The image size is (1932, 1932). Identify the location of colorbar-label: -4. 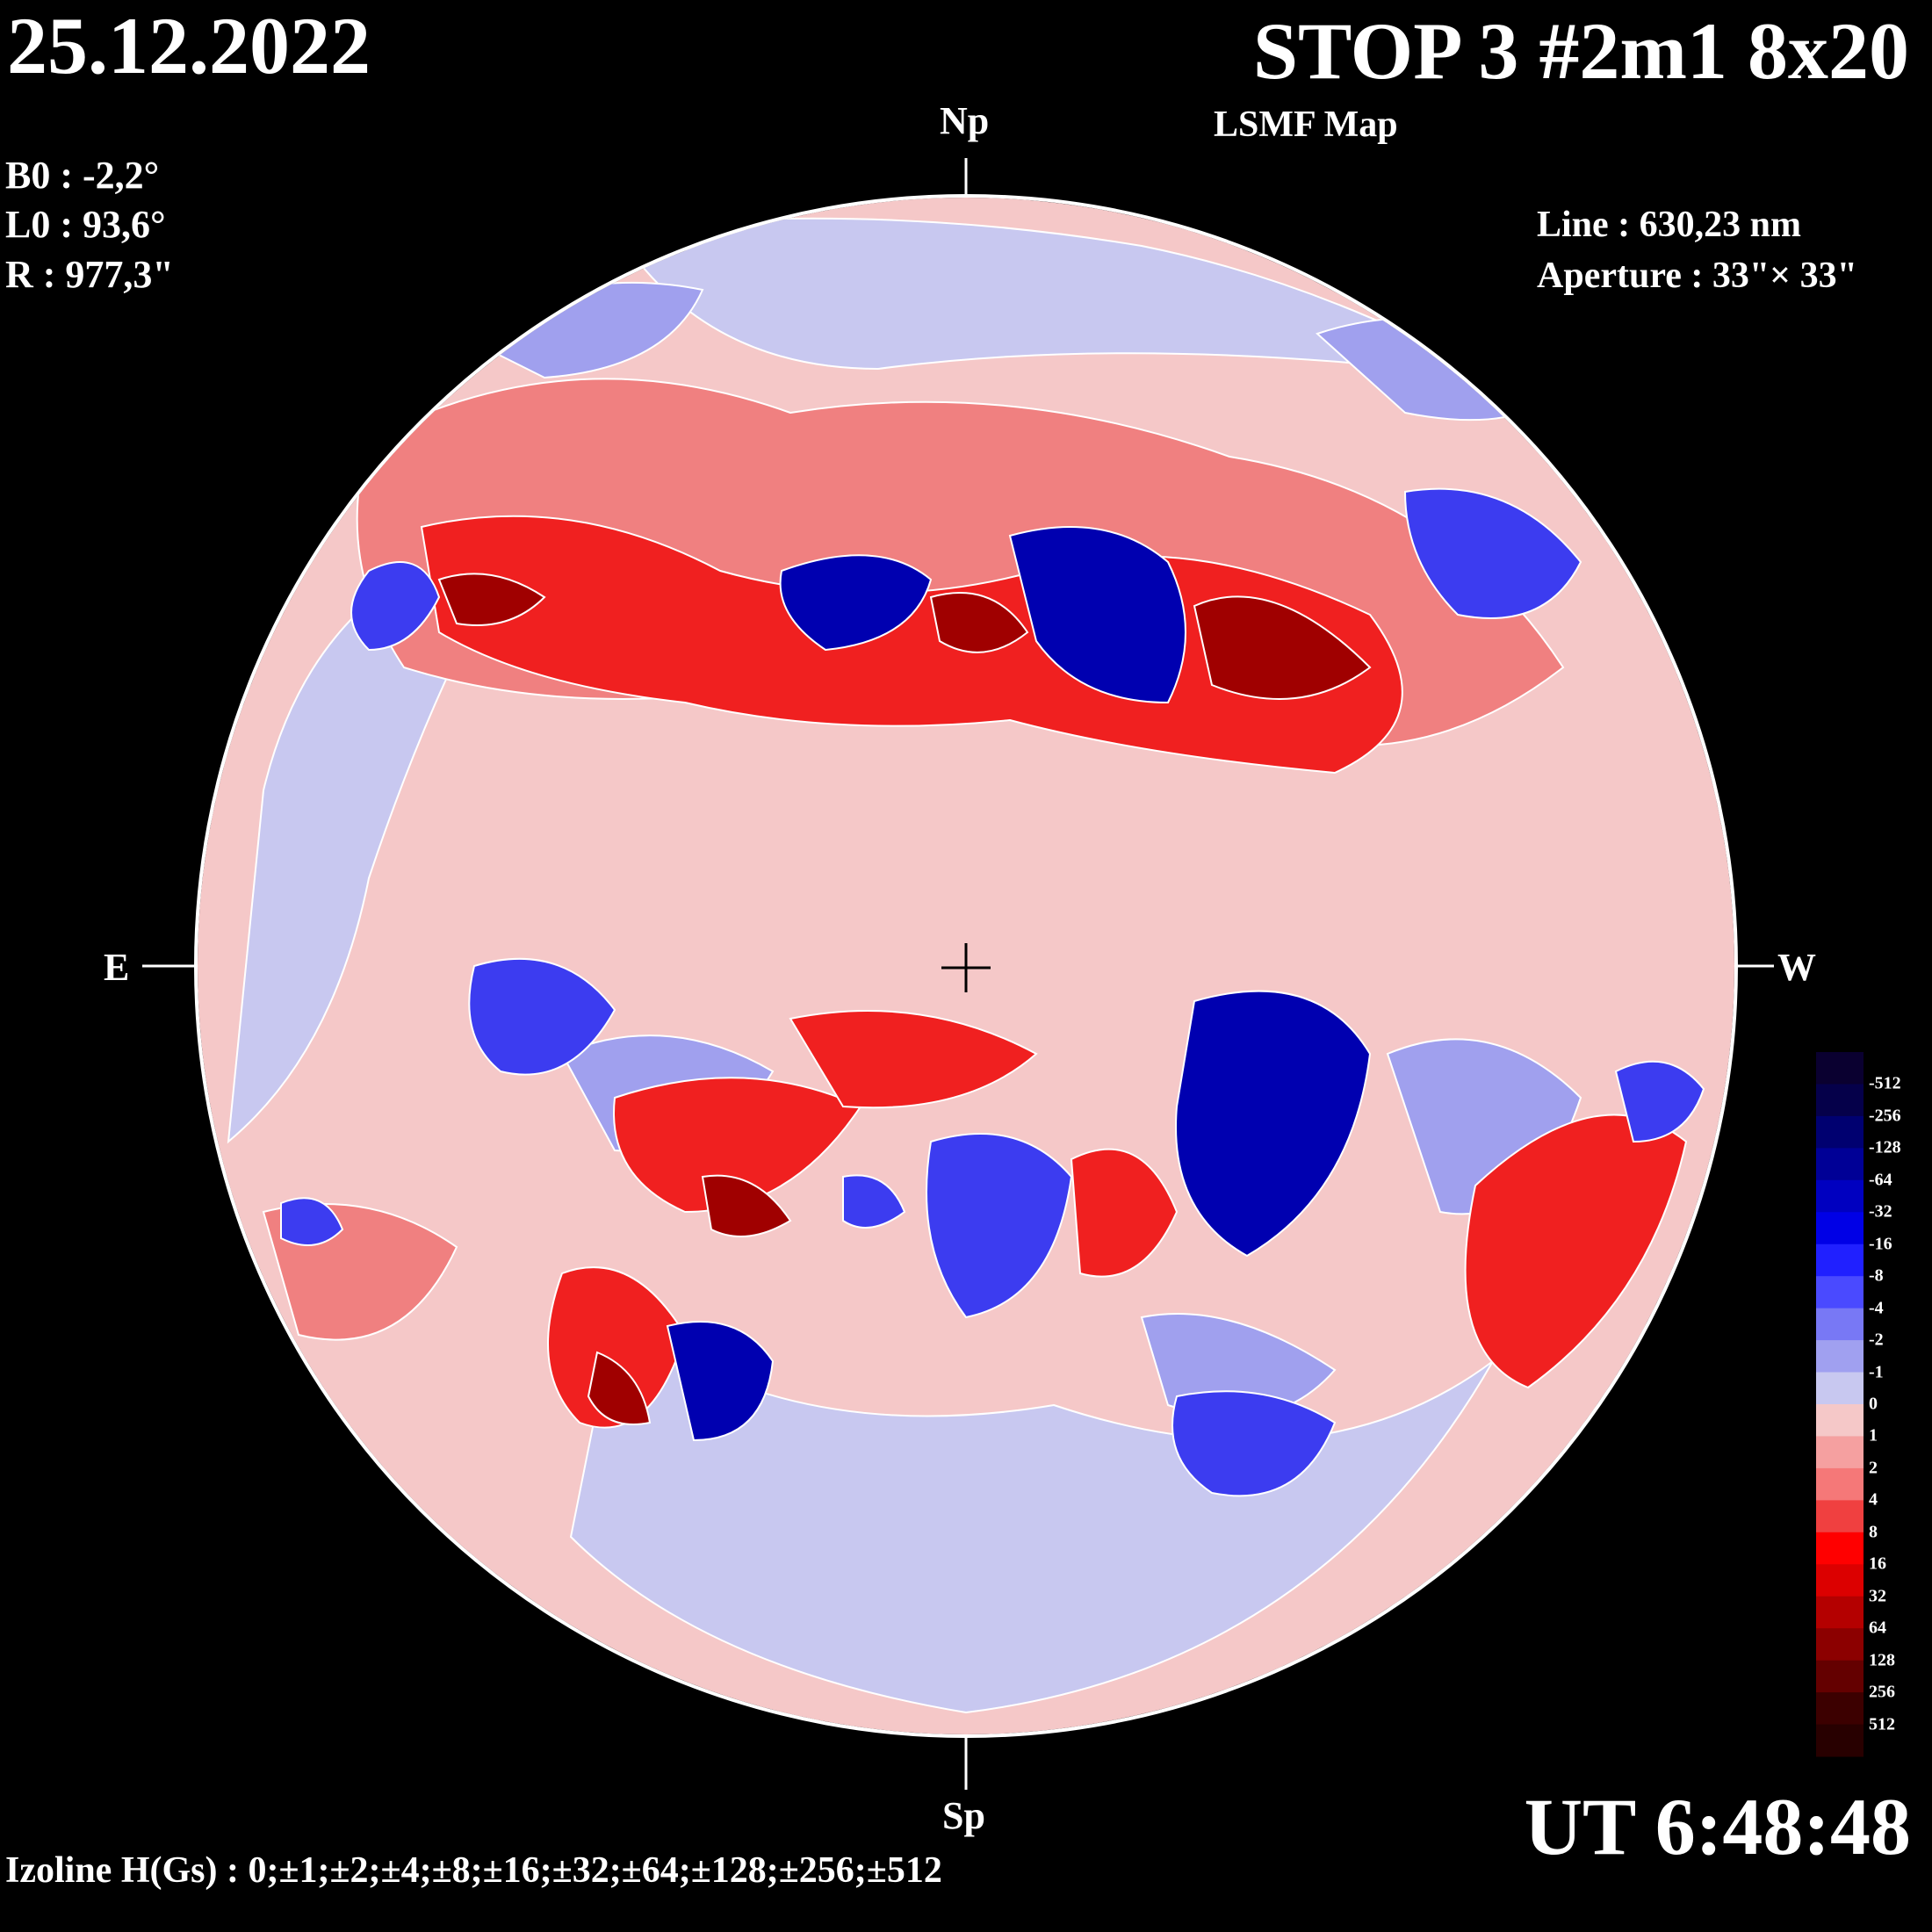
(1876, 1308).